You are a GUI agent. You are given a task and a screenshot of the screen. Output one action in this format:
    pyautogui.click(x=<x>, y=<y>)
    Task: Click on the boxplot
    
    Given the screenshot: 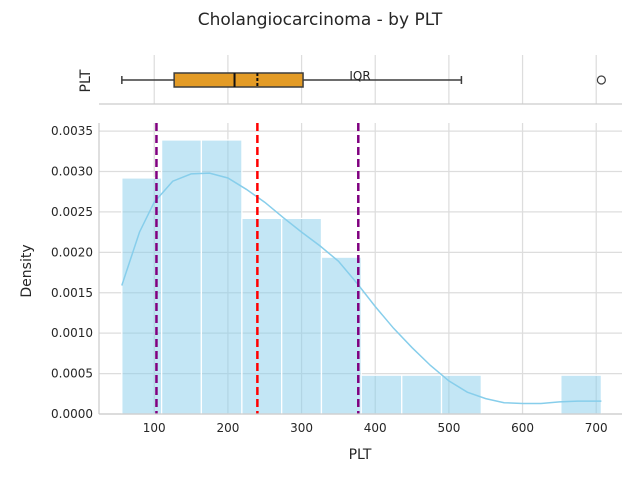 What is the action you would take?
    pyautogui.click(x=363, y=80)
    